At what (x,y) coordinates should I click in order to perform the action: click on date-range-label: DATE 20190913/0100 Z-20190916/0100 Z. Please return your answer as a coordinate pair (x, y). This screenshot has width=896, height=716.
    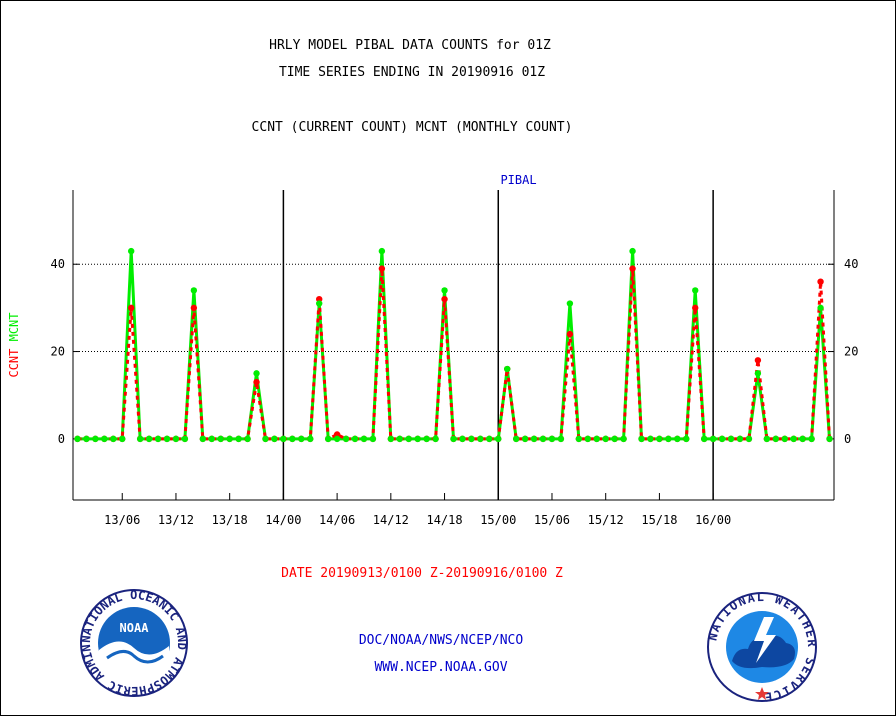
    Looking at the image, I should click on (422, 573).